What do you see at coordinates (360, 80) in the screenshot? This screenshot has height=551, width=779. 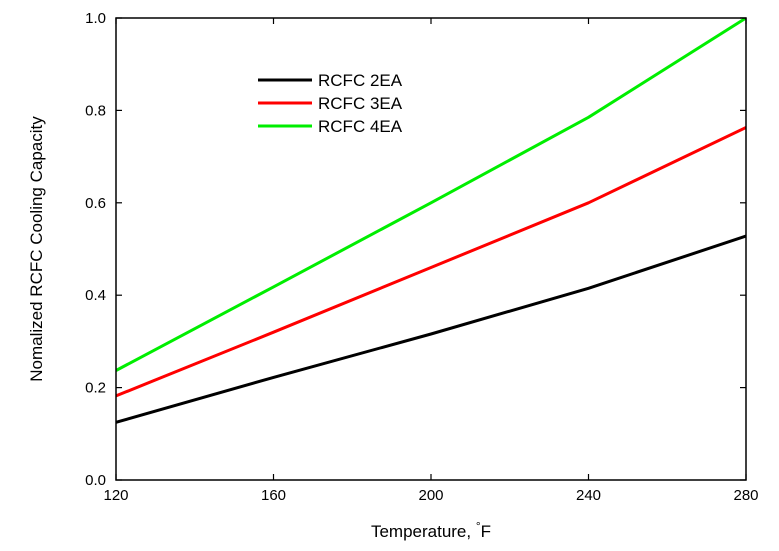 I see `legend-label: RCFC 2EA` at bounding box center [360, 80].